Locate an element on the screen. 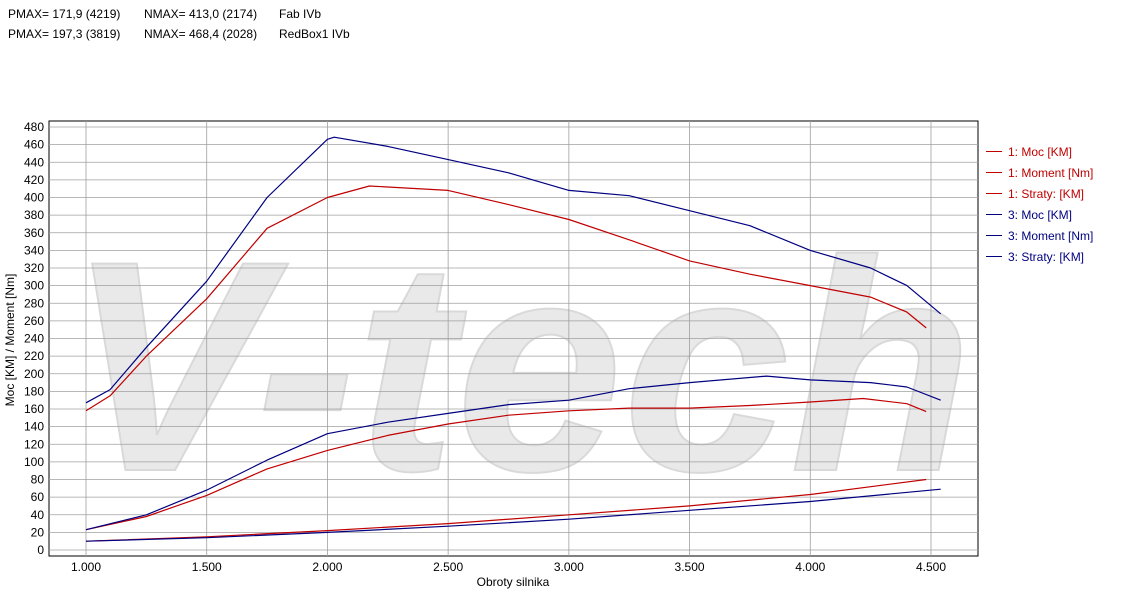 The height and width of the screenshot is (591, 1136). x-tick-label: 2.000 is located at coordinates (327, 567).